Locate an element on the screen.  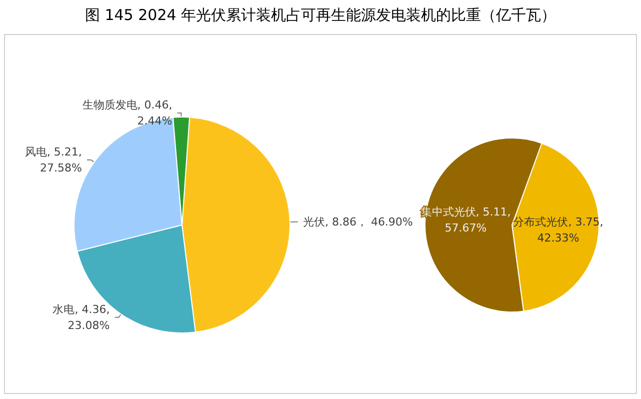
chart-title: 图 145 2024 年光伏累计装机占可再生能源发电装机的比重（亿千瓦） is located at coordinates (320, 15).